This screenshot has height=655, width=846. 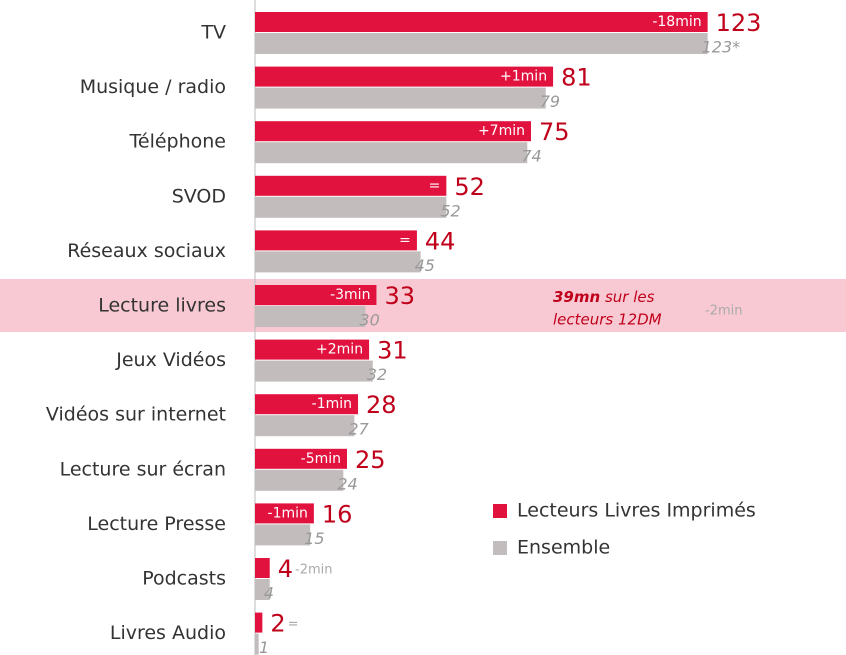 I want to click on value-label: 32, so click(x=377, y=374).